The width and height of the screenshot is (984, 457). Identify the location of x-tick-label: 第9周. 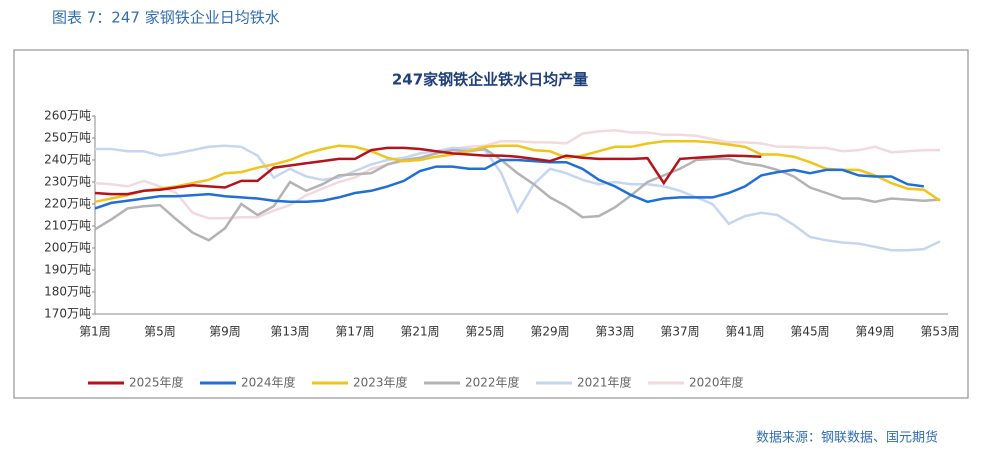
(225, 332).